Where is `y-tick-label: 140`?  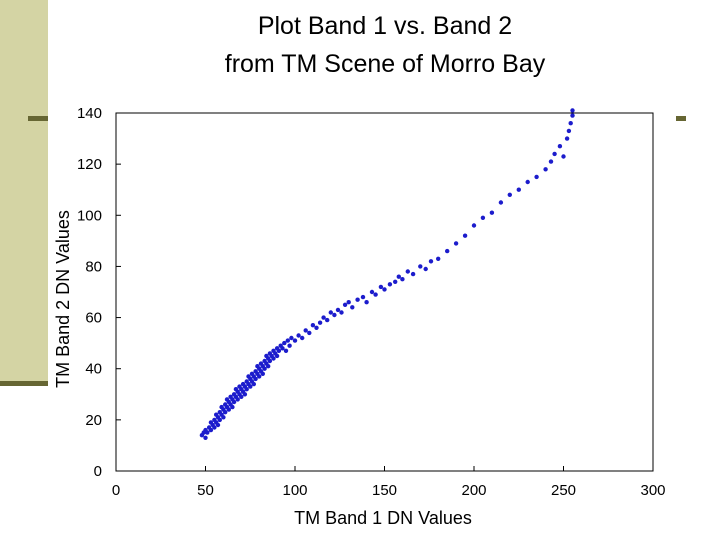
y-tick-label: 140 is located at coordinates (89, 113).